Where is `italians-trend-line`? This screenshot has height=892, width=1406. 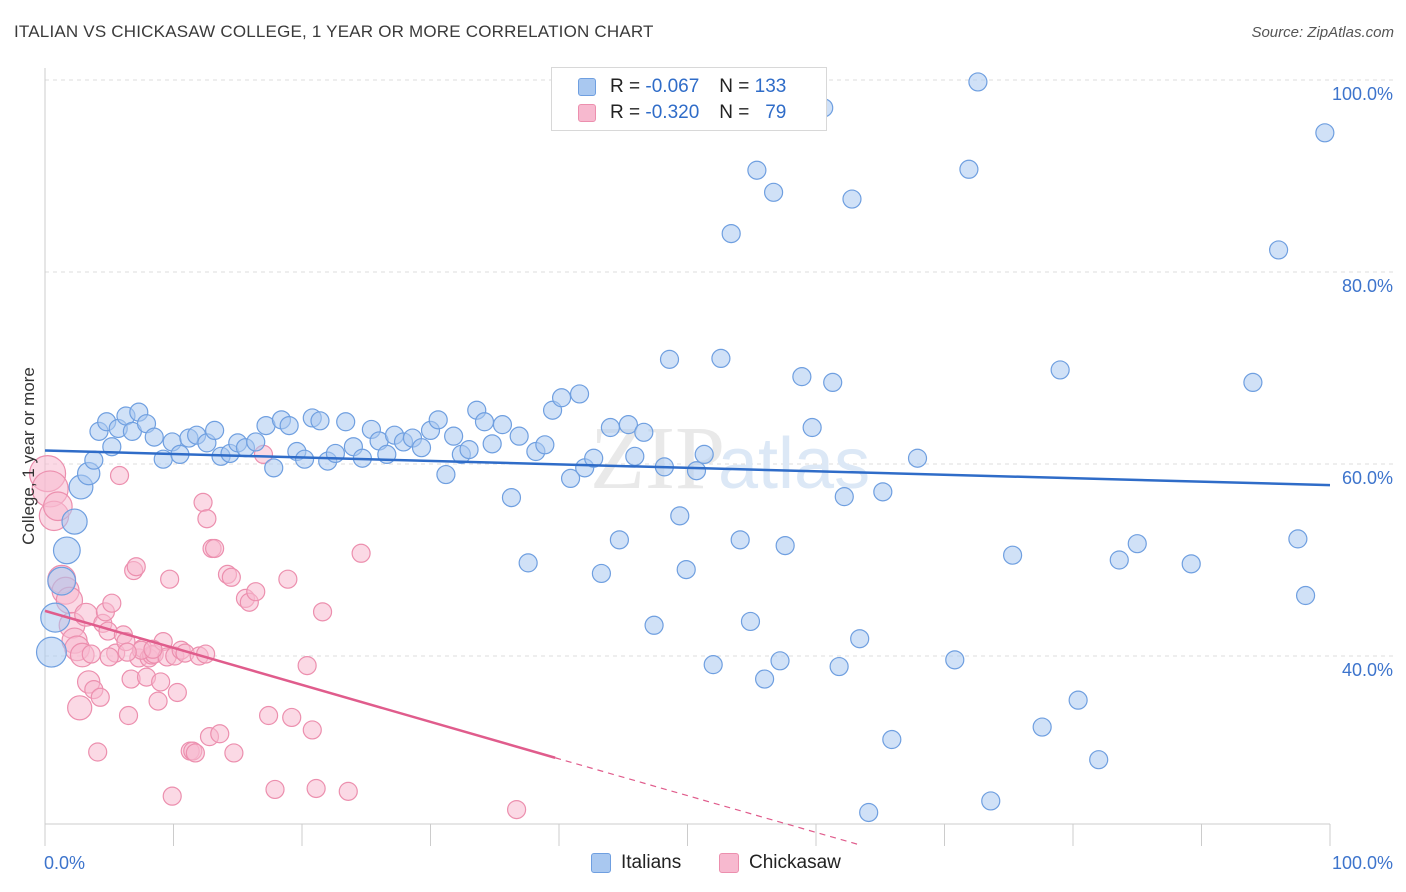 italians-trend-line is located at coordinates (687, 468).